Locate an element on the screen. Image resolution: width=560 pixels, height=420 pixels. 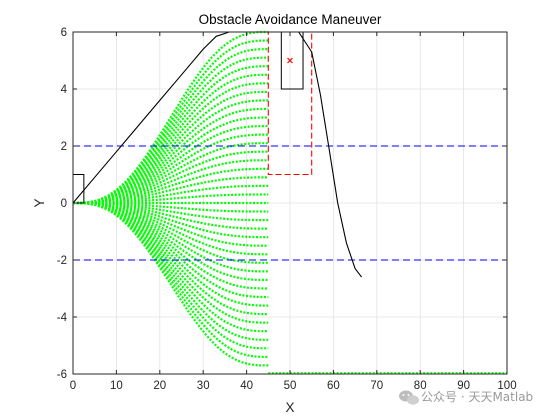
x-tick-label: 90 is located at coordinates (463, 386).